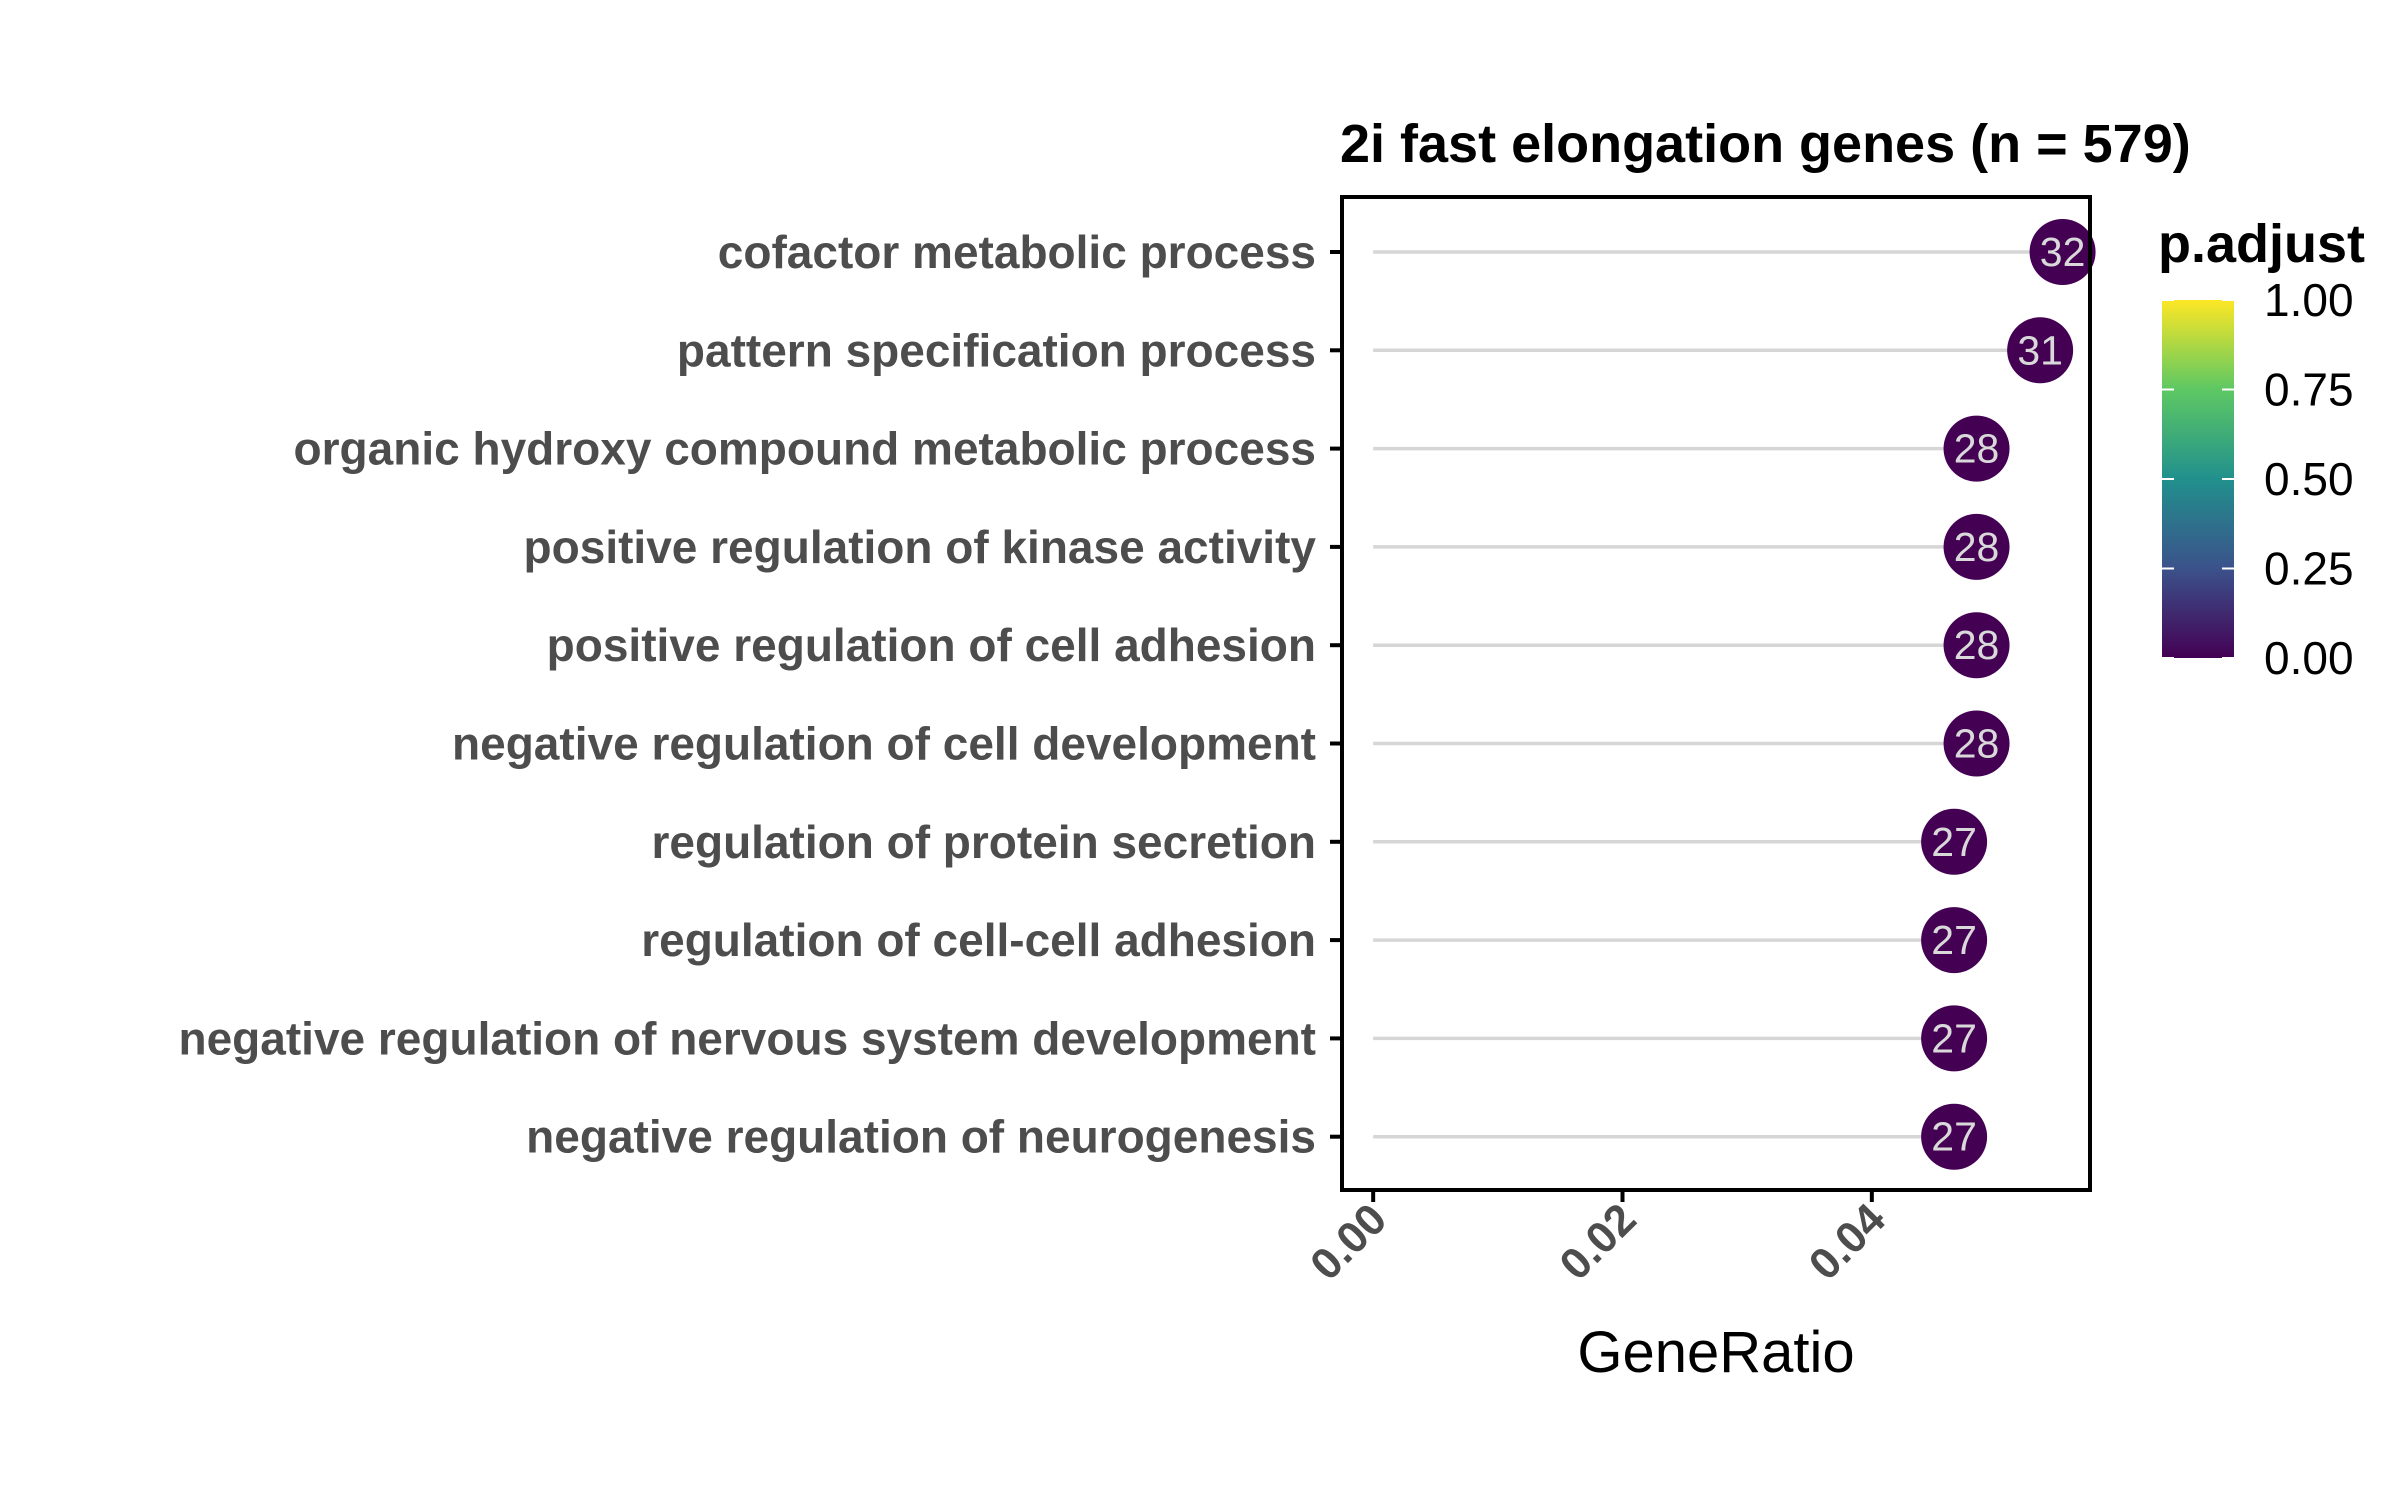 The image size is (2400, 1505). I want to click on count-label: 32, so click(2063, 252).